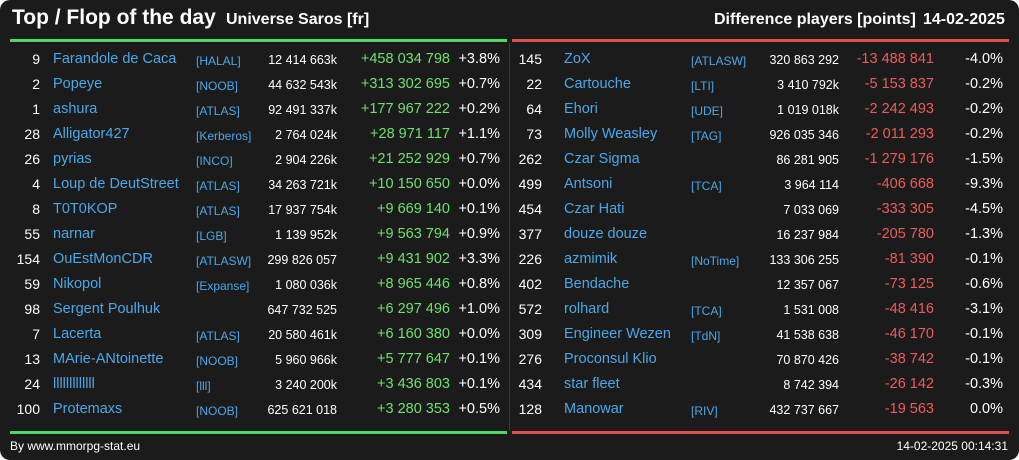 This screenshot has height=460, width=1019. I want to click on player-name-link: douze douze, so click(606, 234).